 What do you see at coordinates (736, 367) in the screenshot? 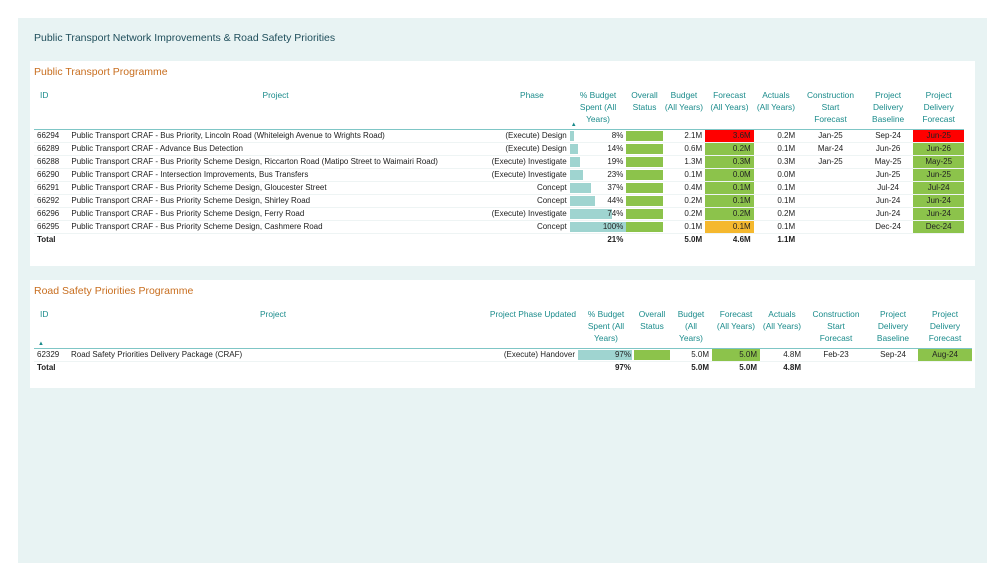
I see `total-forecast: 5.0M` at bounding box center [736, 367].